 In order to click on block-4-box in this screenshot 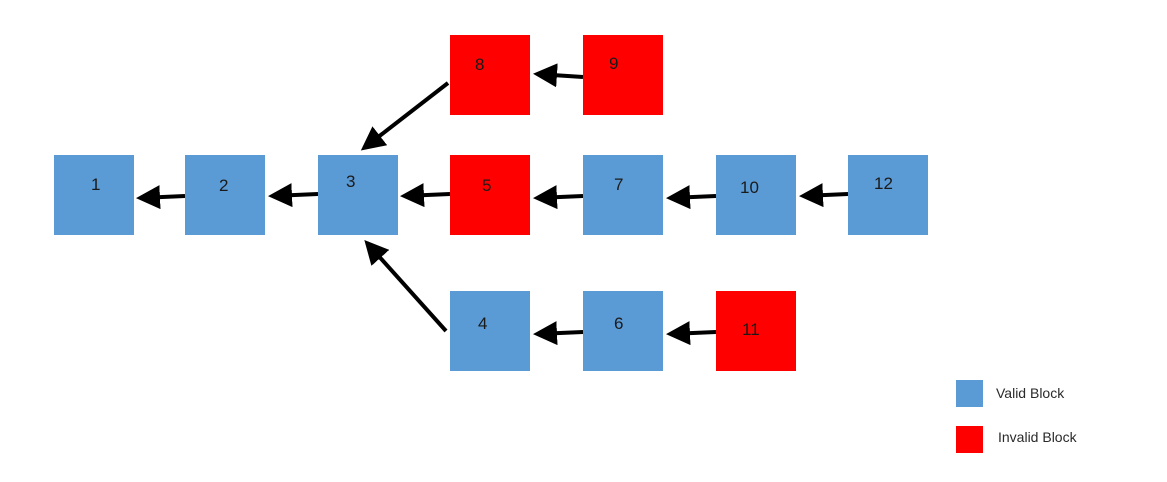, I will do `click(490, 331)`.